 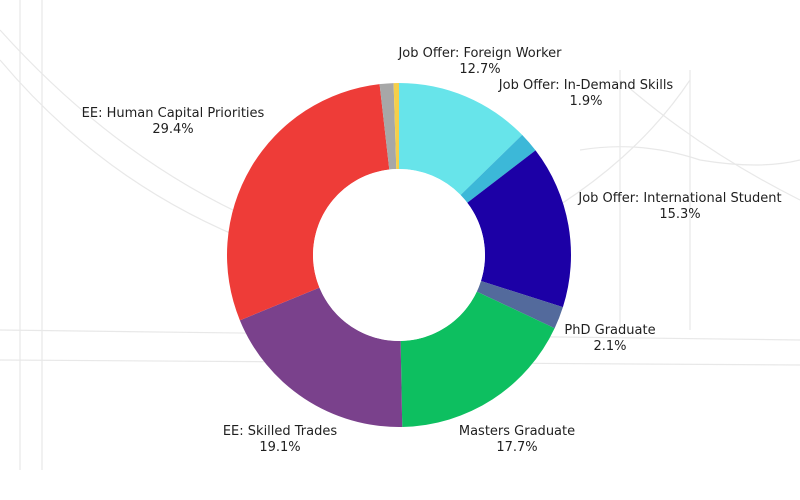 What do you see at coordinates (679, 214) in the screenshot?
I see `slice-value-job-offer-international-student: 15.3%` at bounding box center [679, 214].